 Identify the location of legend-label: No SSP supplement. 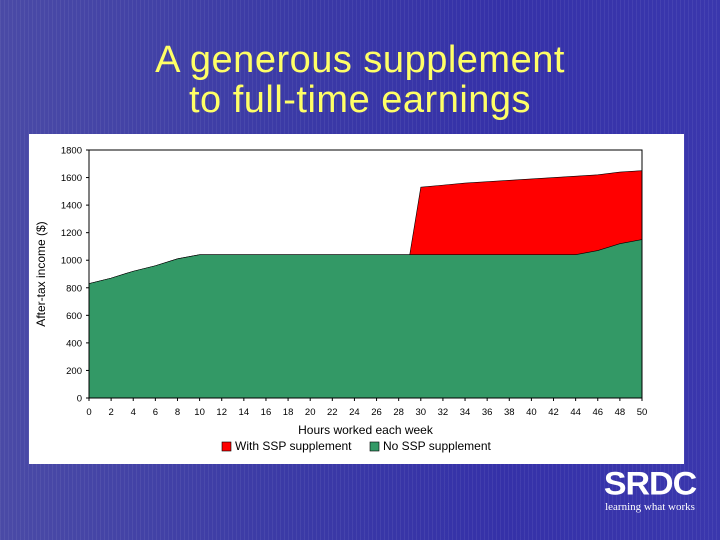
(437, 446).